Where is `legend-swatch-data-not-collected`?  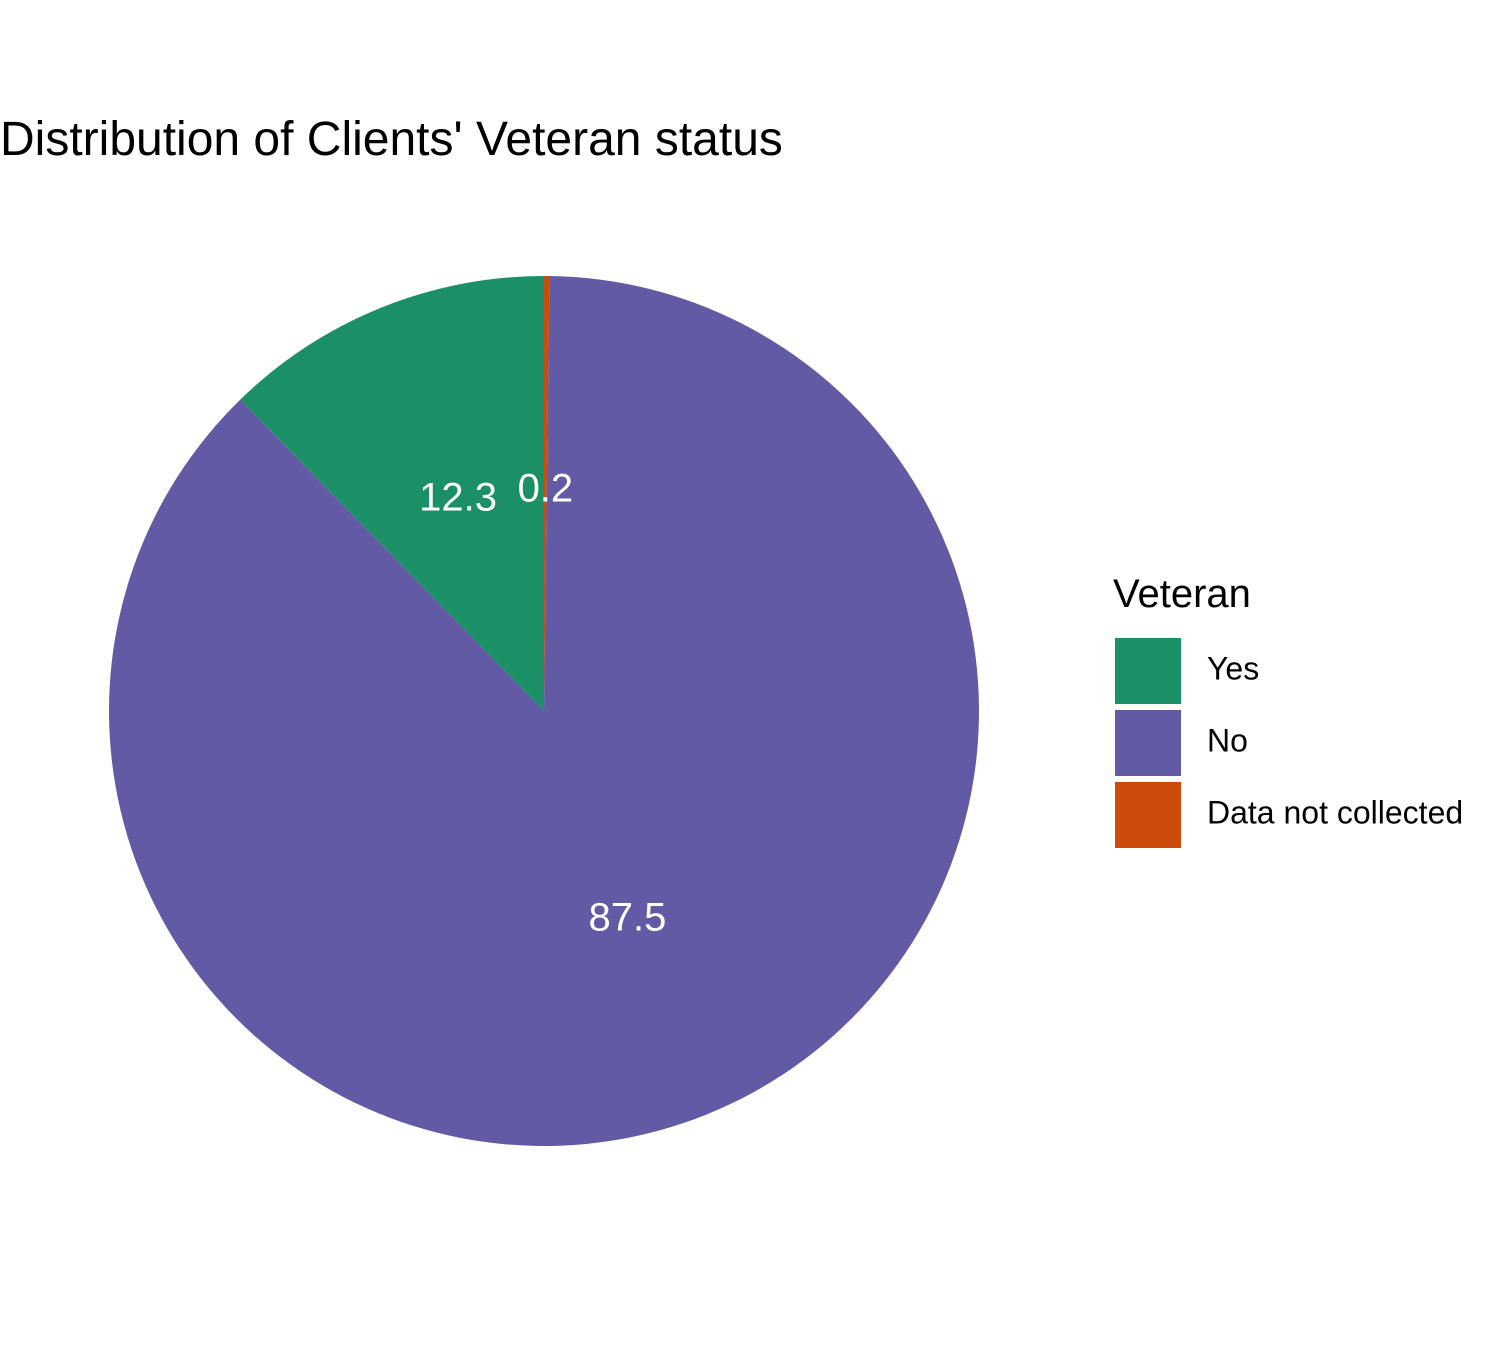
legend-swatch-data-not-collected is located at coordinates (1148, 815).